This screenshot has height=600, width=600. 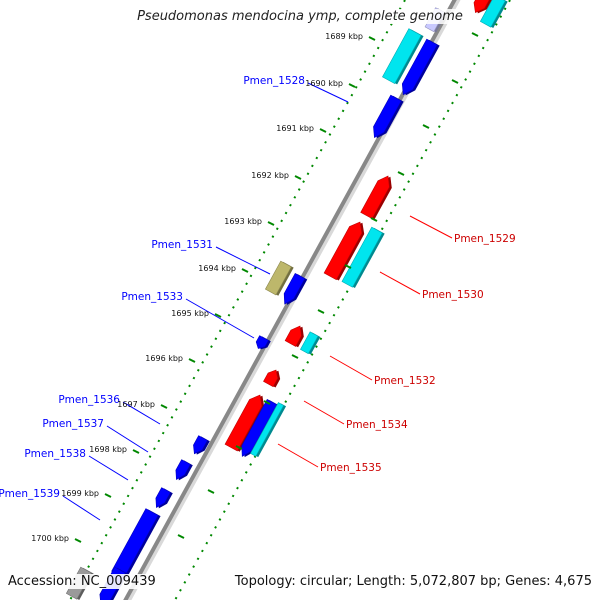 I want to click on gene-label-right: Pmen_1534, so click(x=377, y=425).